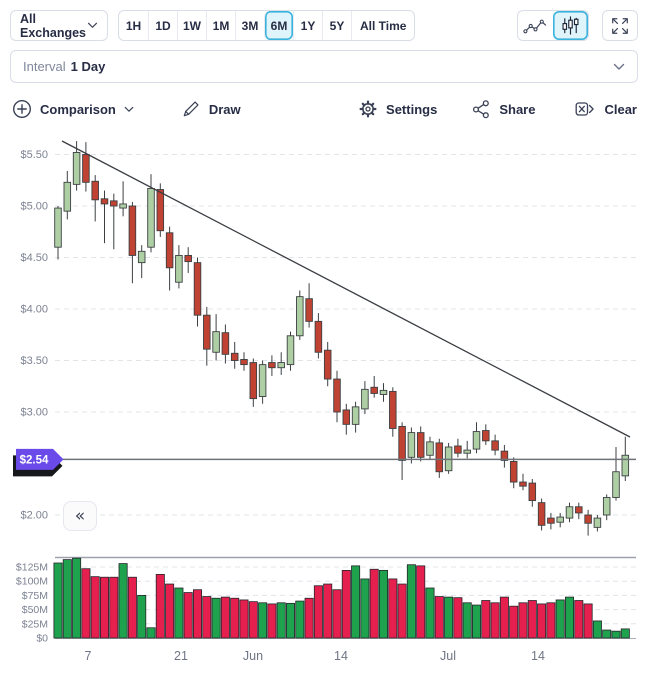 This screenshot has width=647, height=673. I want to click on svg-text: $100M, so click(32, 582).